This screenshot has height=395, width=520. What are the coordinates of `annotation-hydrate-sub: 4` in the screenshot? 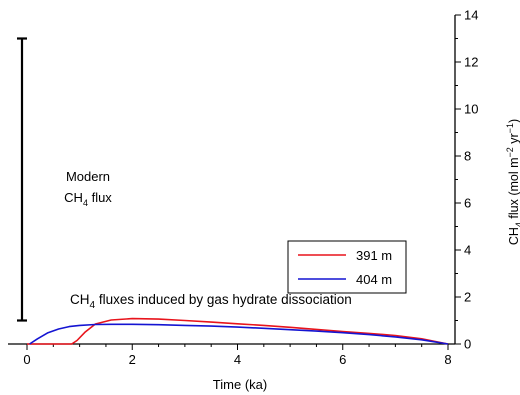 It's located at (93, 305).